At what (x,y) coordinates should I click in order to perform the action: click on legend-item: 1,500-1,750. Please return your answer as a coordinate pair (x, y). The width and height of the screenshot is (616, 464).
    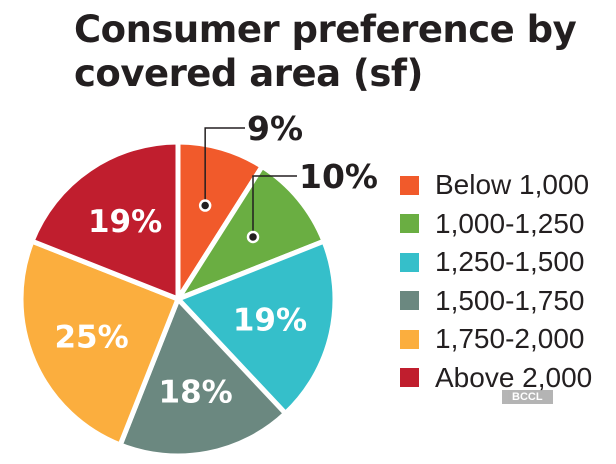
    Looking at the image, I should click on (496, 301).